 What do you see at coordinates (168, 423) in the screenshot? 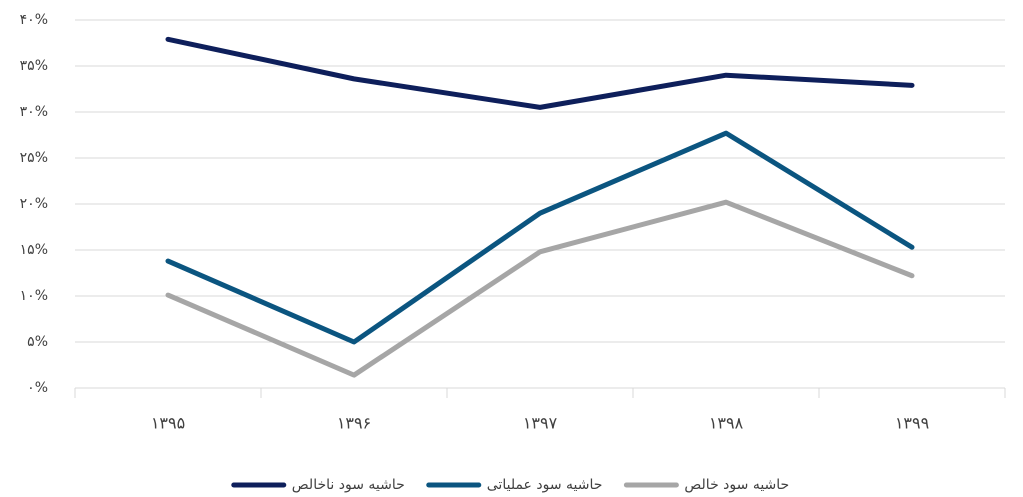
I see `x-tick-label: ۱۳۹۵` at bounding box center [168, 423].